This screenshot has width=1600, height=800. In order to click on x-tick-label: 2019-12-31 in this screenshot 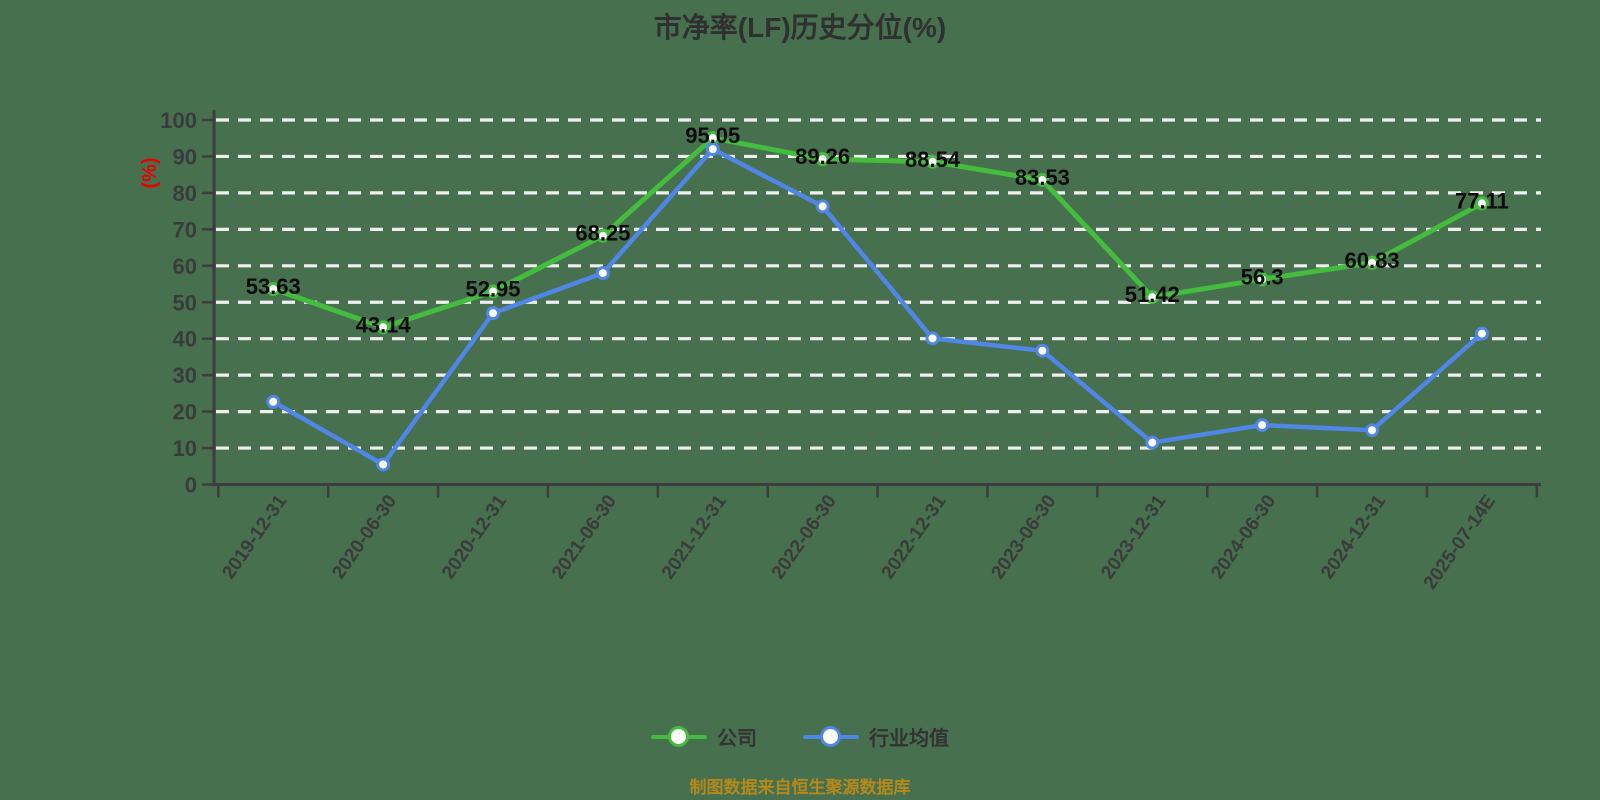, I will do `click(254, 537)`.